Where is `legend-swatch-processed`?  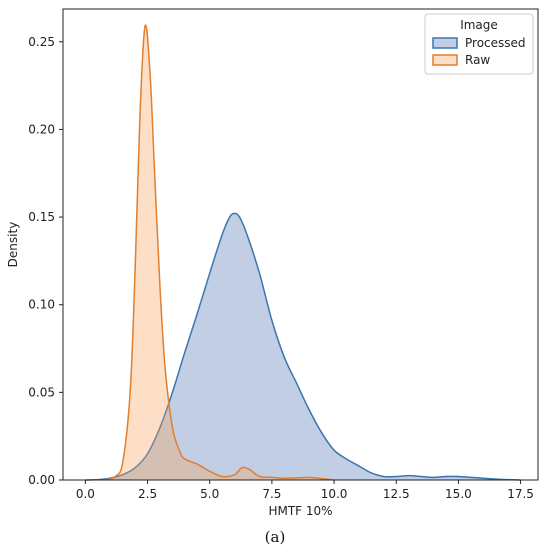
legend-swatch-processed is located at coordinates (445, 43).